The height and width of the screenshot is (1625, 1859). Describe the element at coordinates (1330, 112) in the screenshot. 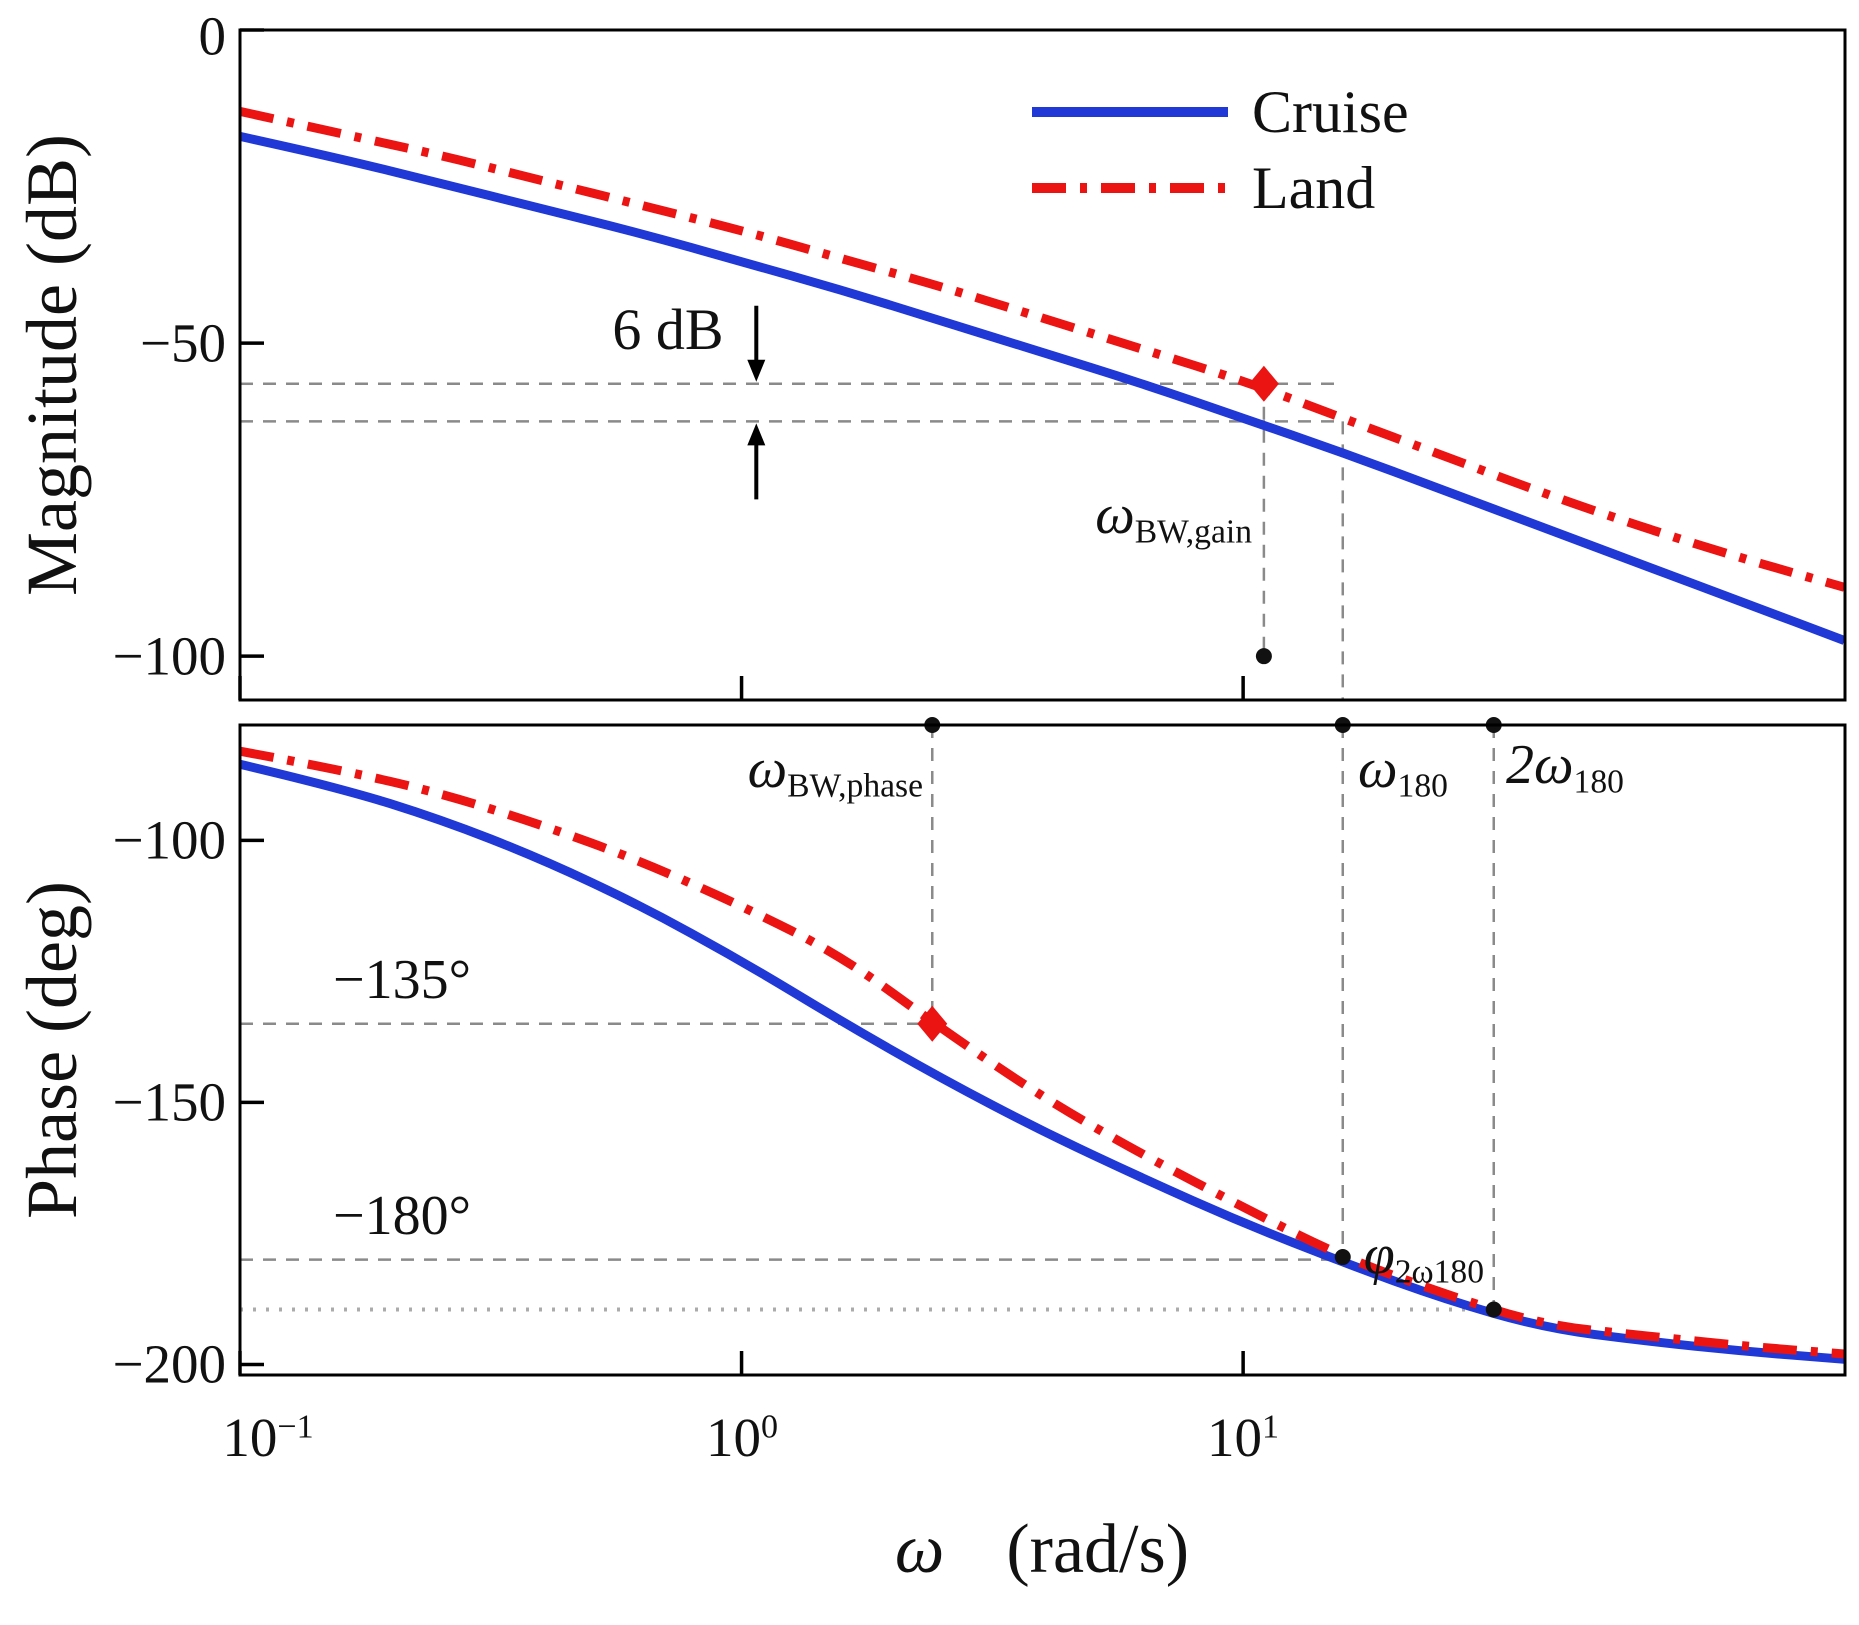

I see `legend-label-cruise: Cruise` at that location.